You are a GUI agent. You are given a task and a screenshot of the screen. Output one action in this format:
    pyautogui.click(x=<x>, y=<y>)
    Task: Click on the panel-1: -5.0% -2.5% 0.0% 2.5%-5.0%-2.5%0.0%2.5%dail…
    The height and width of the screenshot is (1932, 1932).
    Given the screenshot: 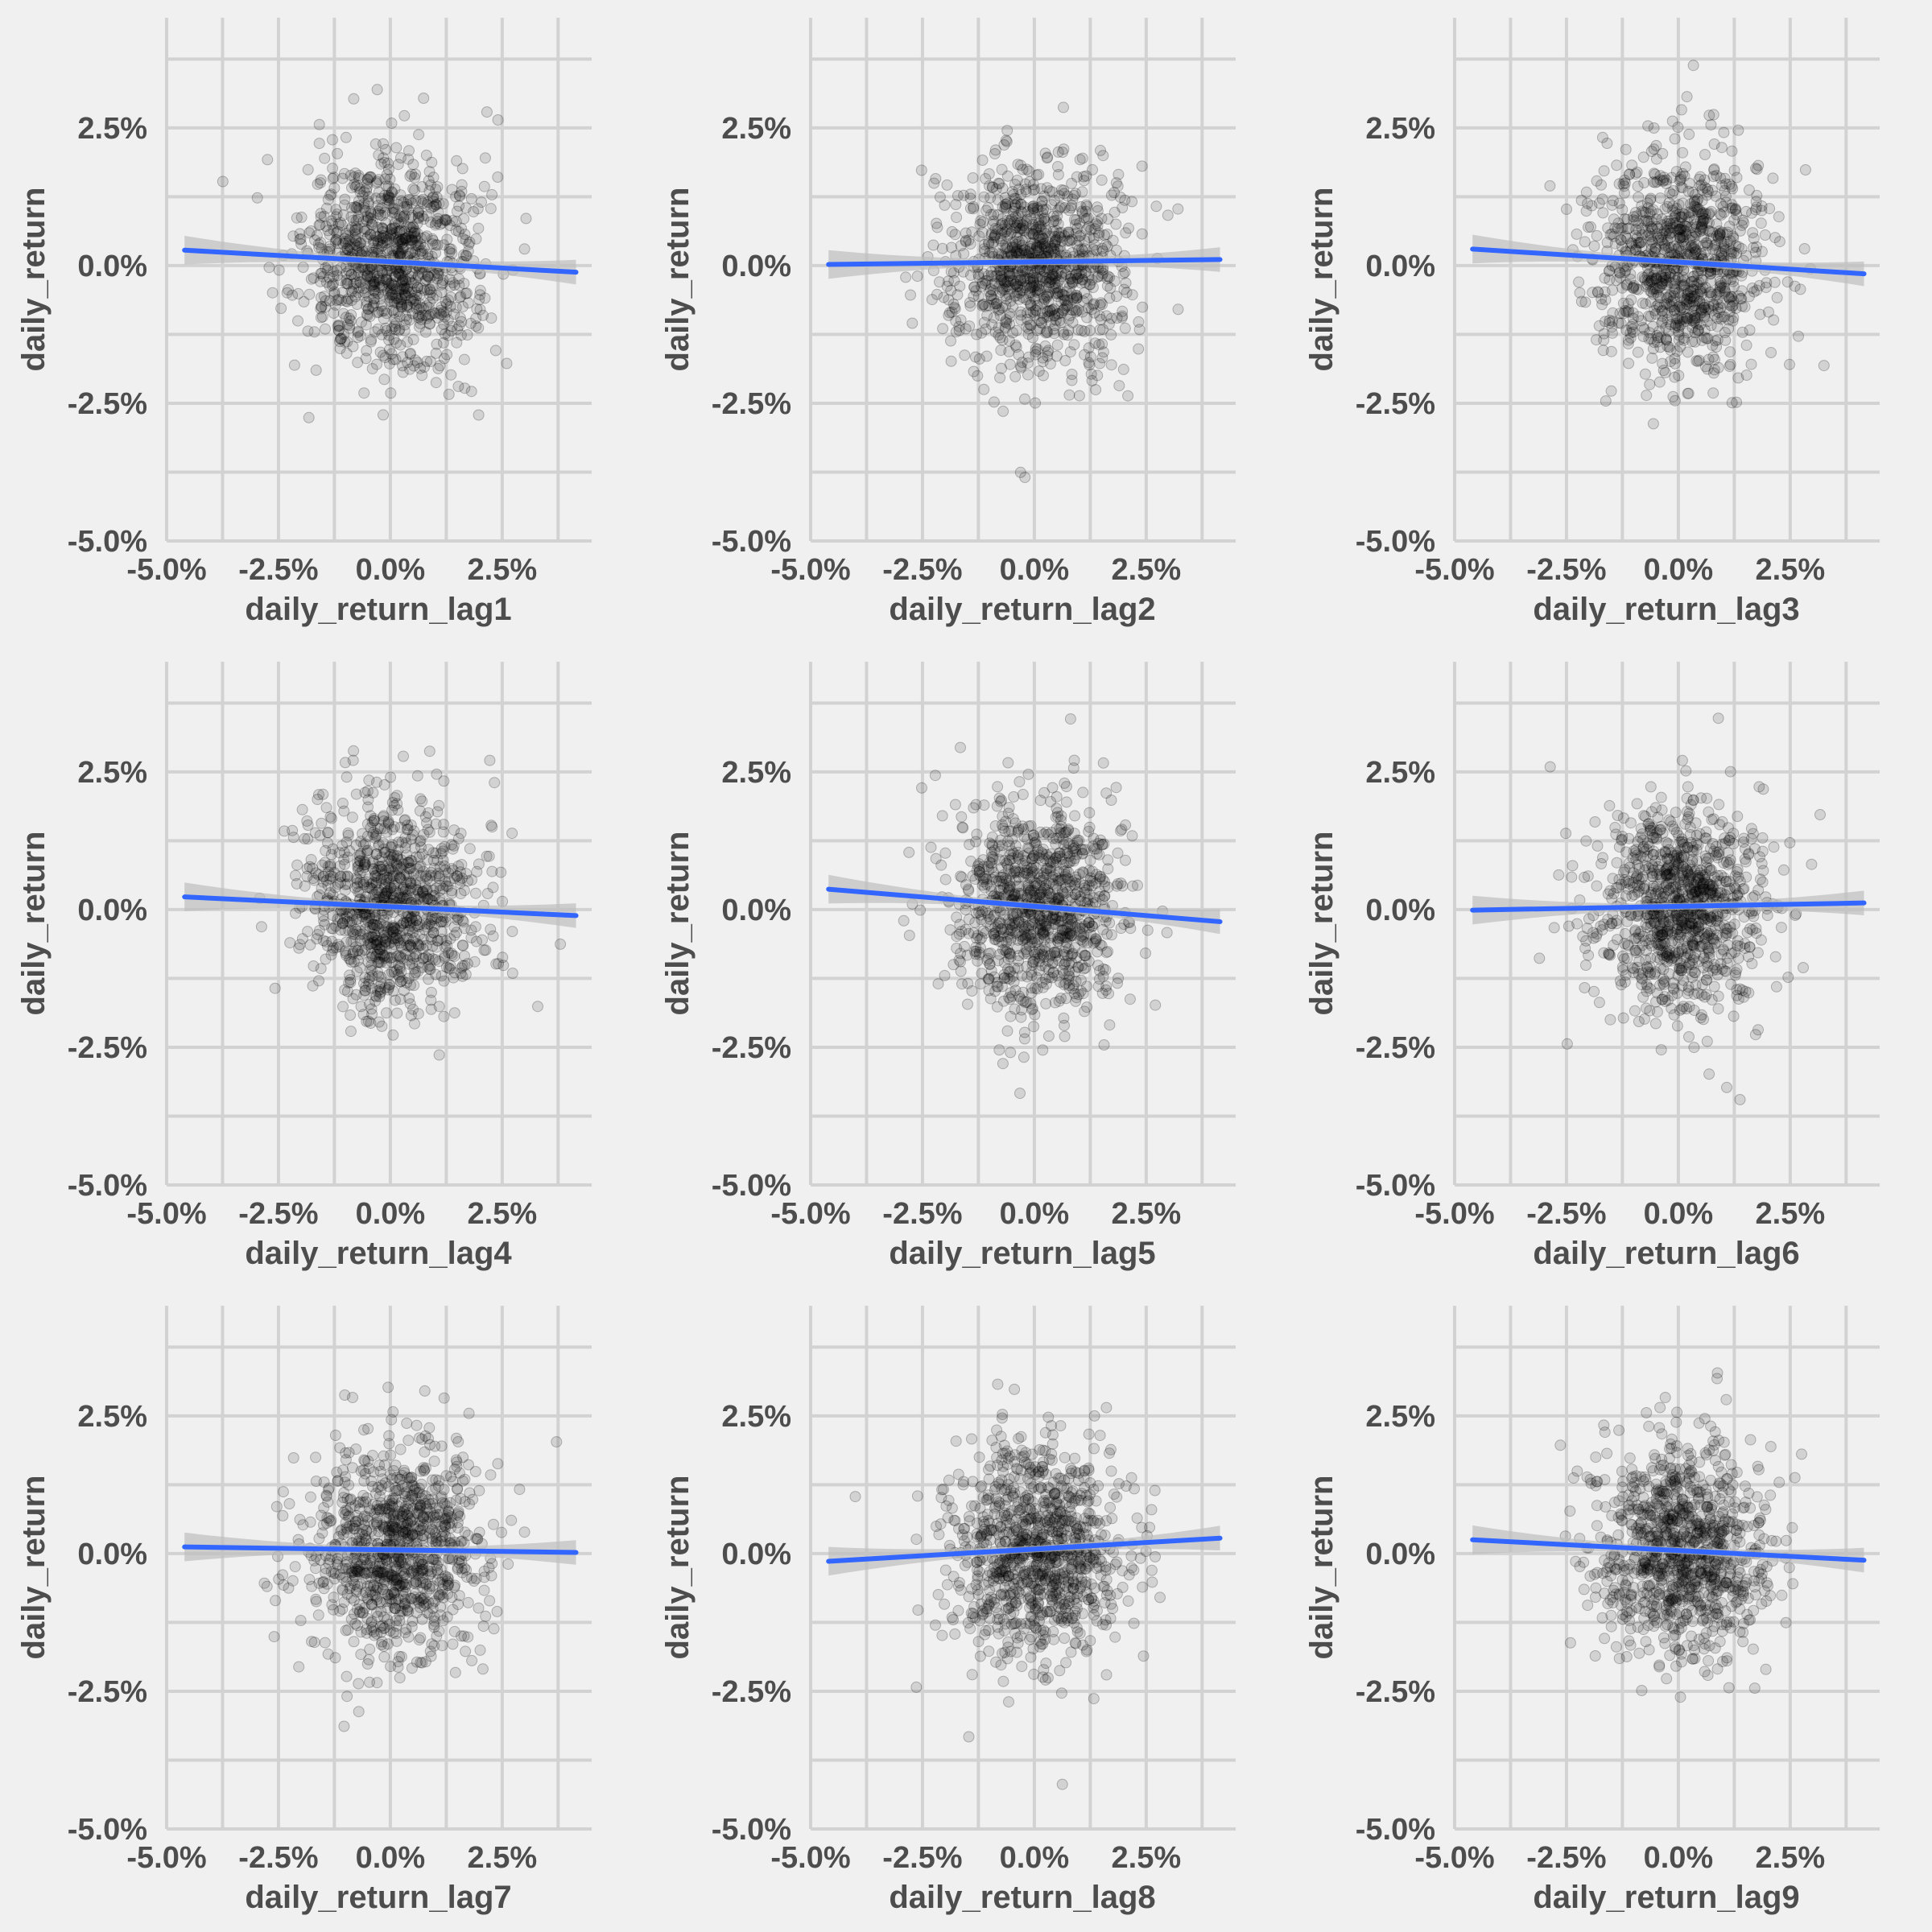 What is the action you would take?
    pyautogui.click(x=304, y=322)
    